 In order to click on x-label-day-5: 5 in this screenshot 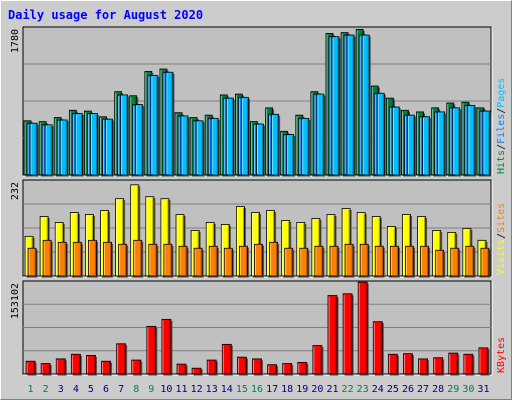, I will do `click(91, 389)`.